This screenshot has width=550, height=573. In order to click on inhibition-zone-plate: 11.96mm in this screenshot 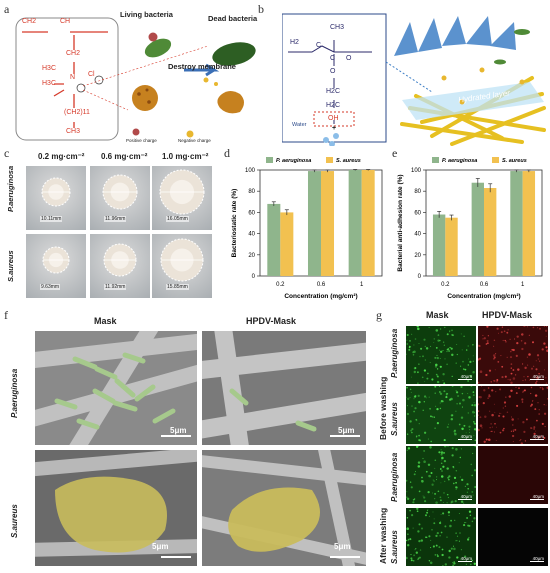, I will do `click(120, 198)`.